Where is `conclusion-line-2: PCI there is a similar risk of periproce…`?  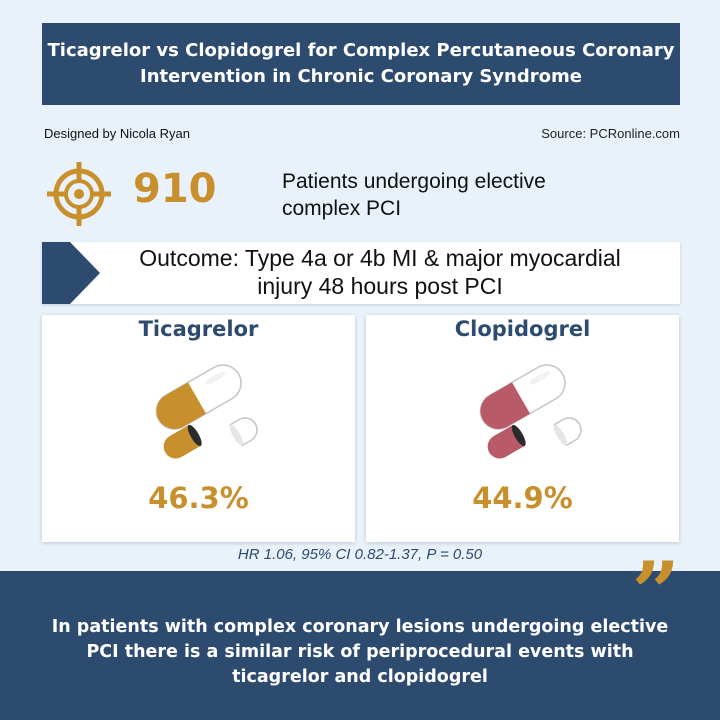 conclusion-line-2: PCI there is a similar risk of periproce… is located at coordinates (360, 652).